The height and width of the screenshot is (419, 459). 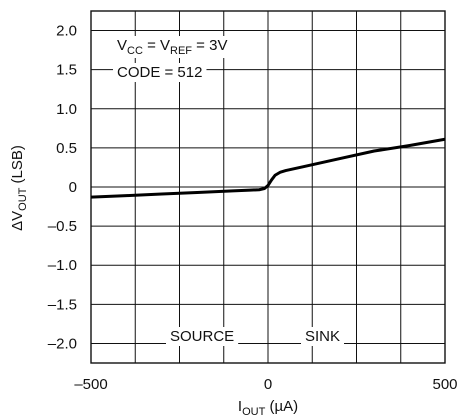 What do you see at coordinates (62, 226) in the screenshot?
I see `y-tick-label: –0.5` at bounding box center [62, 226].